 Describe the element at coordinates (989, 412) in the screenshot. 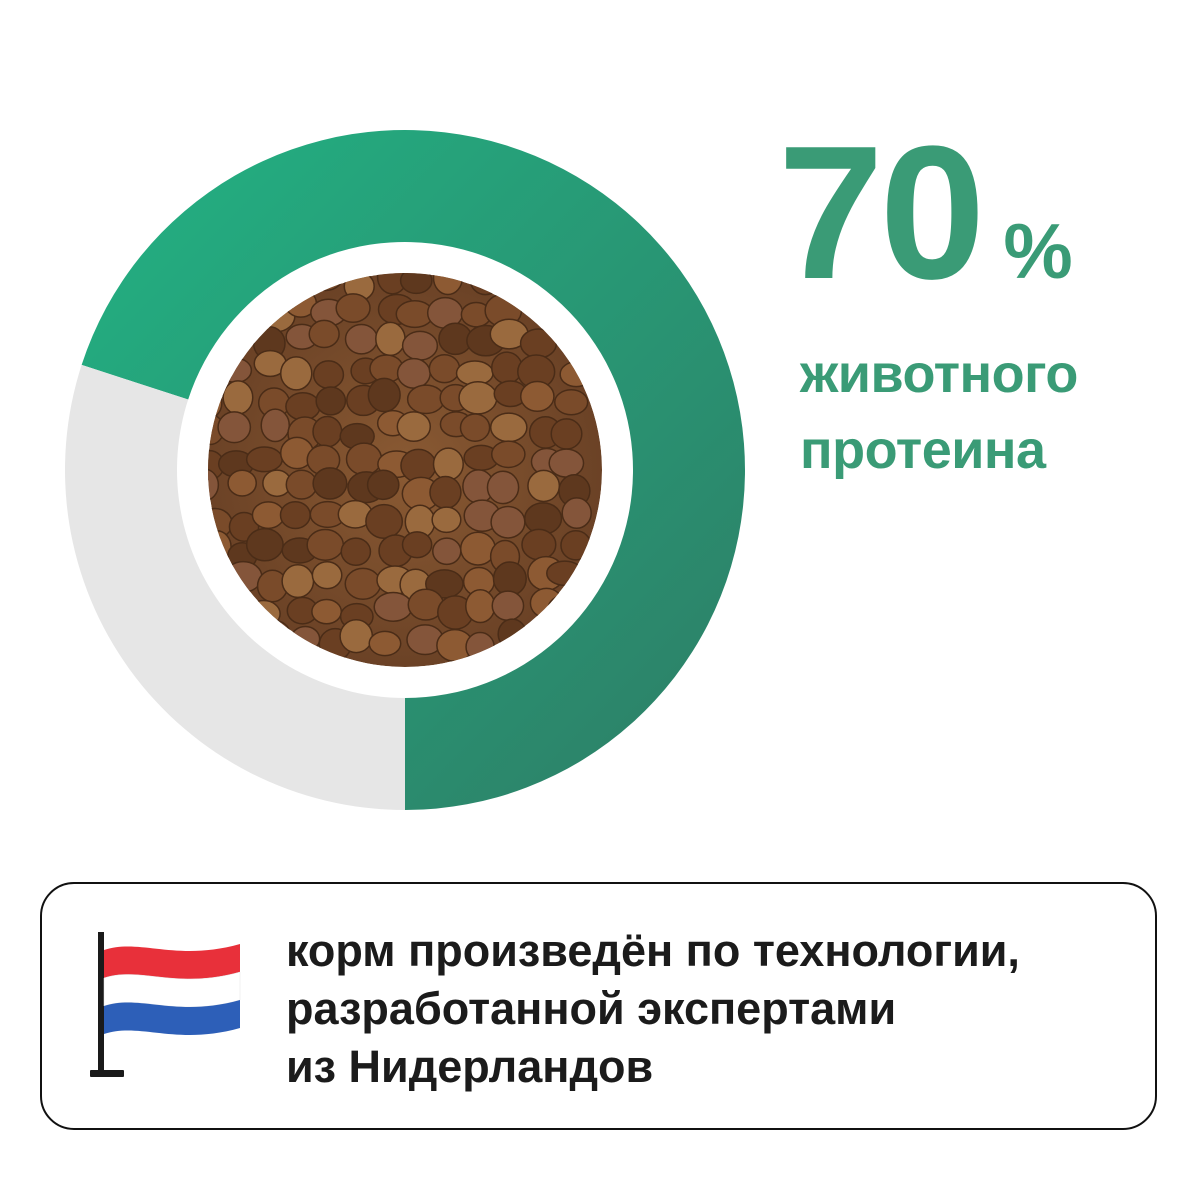

I see `stat-caption: животного протеина` at that location.